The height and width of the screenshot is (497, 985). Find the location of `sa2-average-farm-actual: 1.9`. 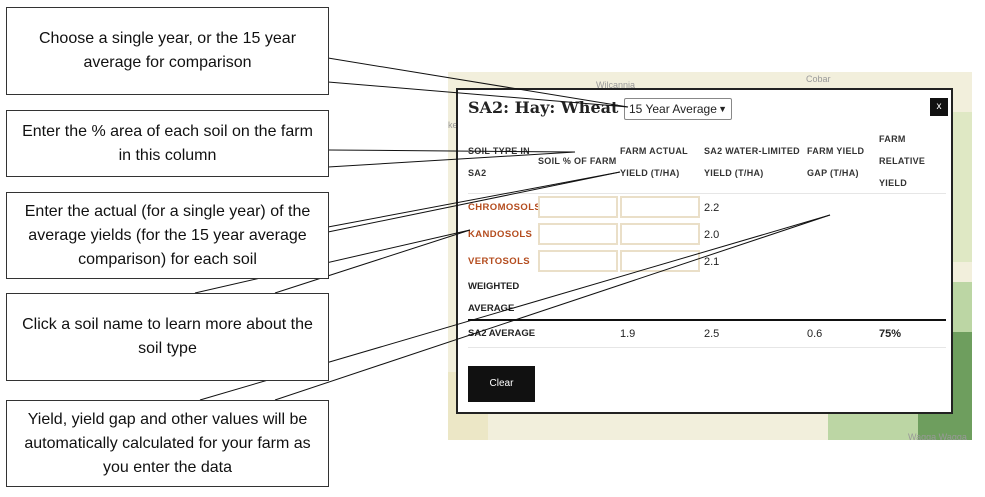

sa2-average-farm-actual: 1.9 is located at coordinates (628, 334).